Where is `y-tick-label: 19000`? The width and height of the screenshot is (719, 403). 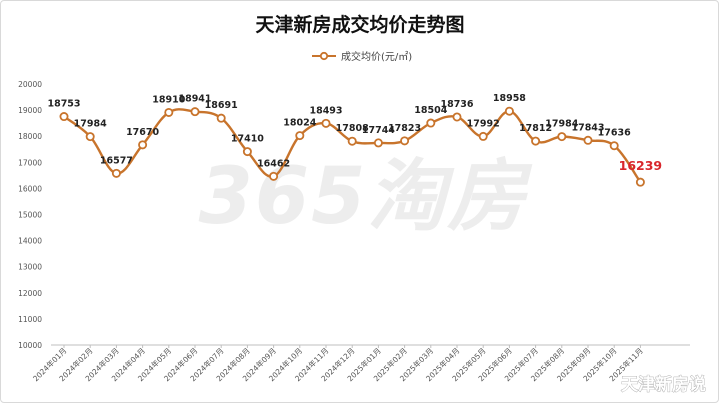 y-tick-label: 19000 is located at coordinates (30, 110).